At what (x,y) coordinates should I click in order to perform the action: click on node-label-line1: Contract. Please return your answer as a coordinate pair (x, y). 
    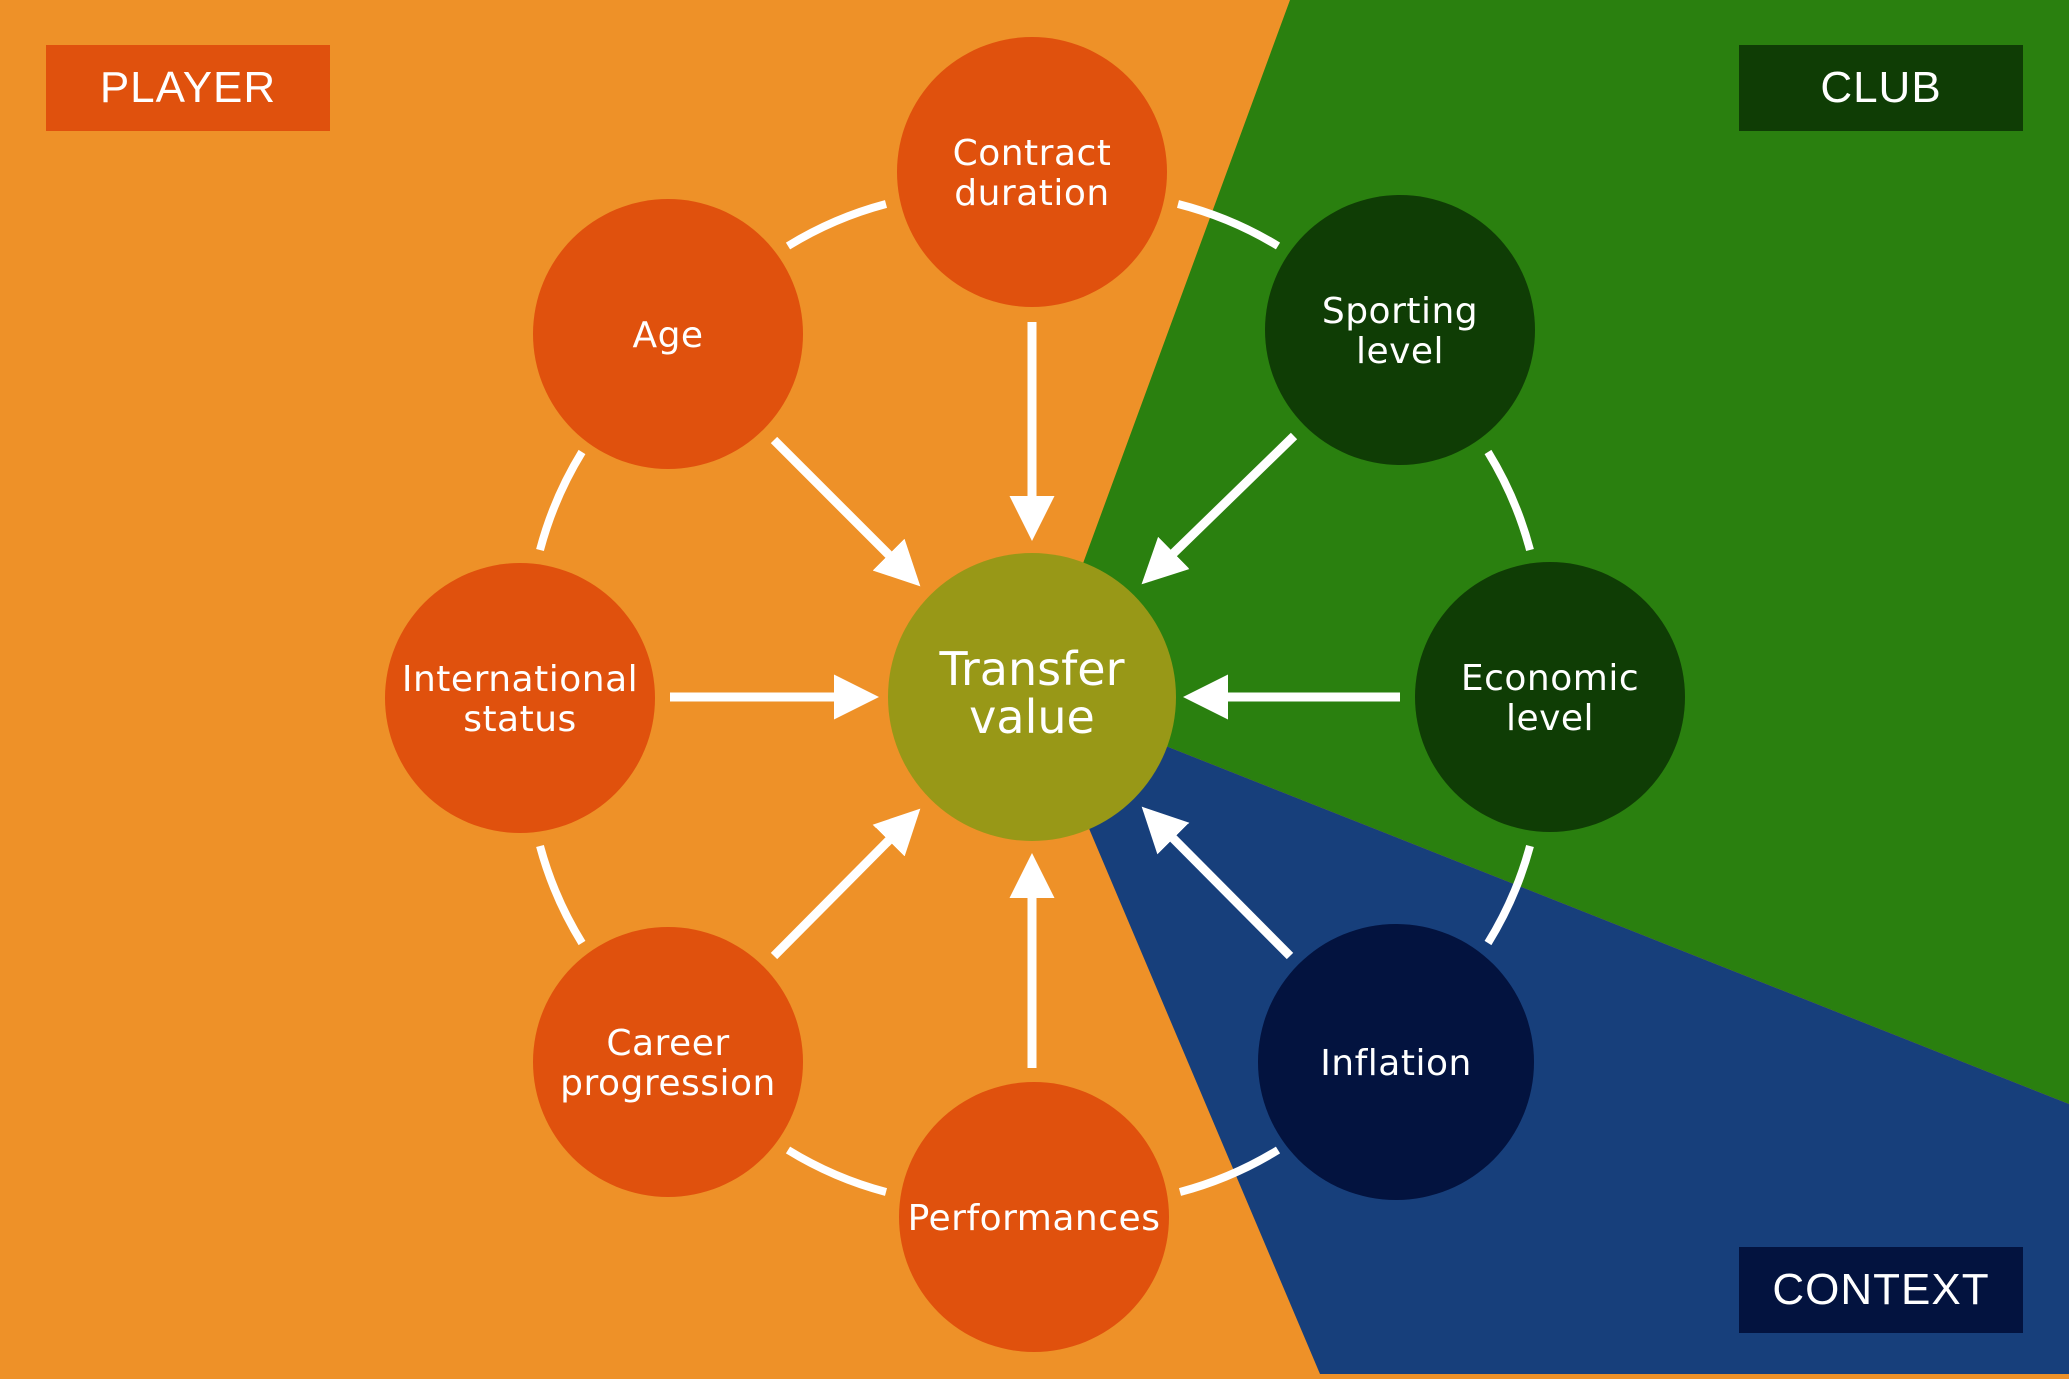
    Looking at the image, I should click on (1032, 153).